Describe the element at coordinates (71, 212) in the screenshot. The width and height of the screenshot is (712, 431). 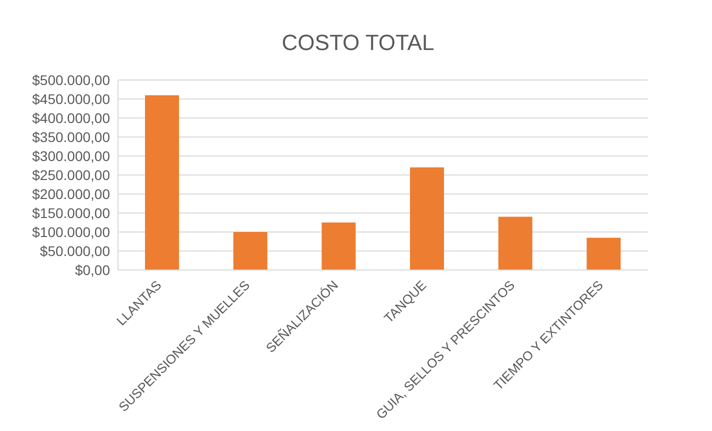
I see `y-tick-label: $150.000,00` at that location.